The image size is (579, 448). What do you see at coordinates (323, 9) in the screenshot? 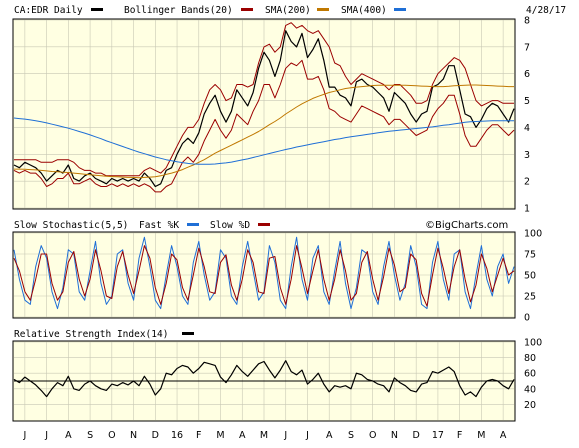
I see `price-legend-swatch-sma200` at bounding box center [323, 9].